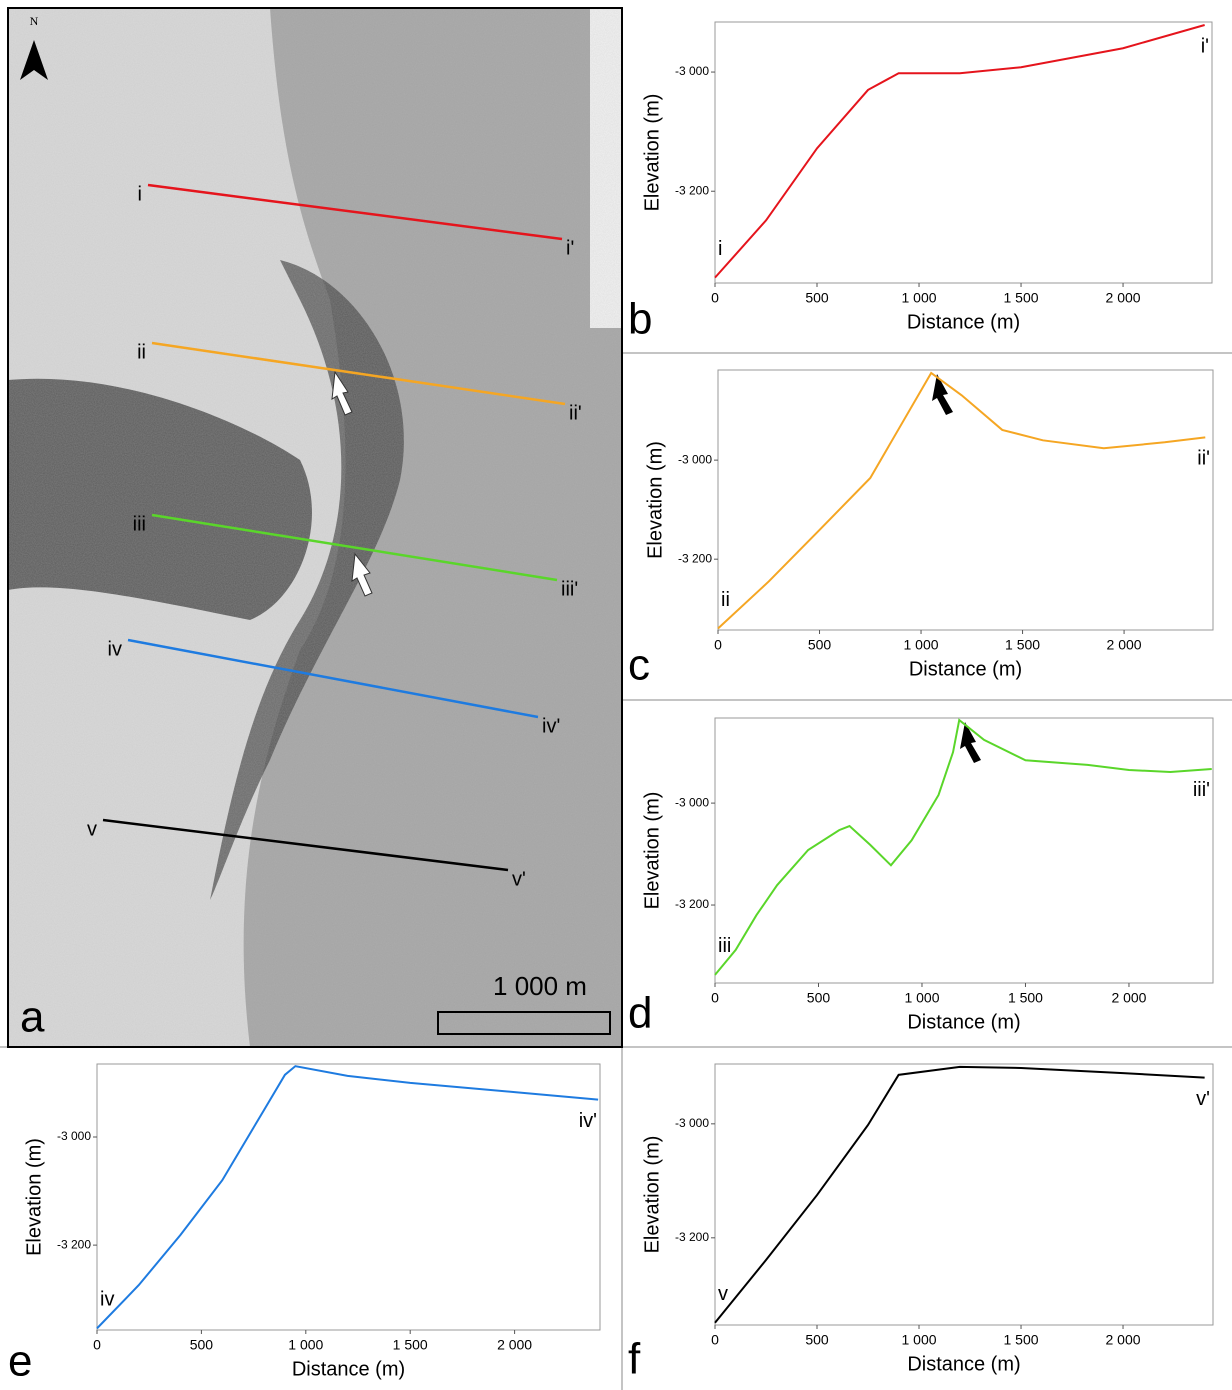  What do you see at coordinates (115, 649) in the screenshot?
I see `profile-start: iv` at bounding box center [115, 649].